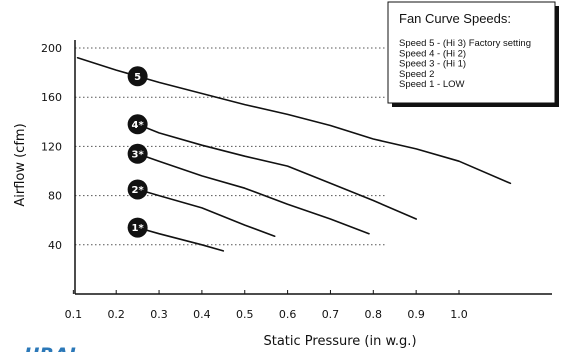 This screenshot has width=563, height=352. What do you see at coordinates (339, 341) in the screenshot?
I see `x-axis-title: Static Pressure (in w.g.)` at bounding box center [339, 341].